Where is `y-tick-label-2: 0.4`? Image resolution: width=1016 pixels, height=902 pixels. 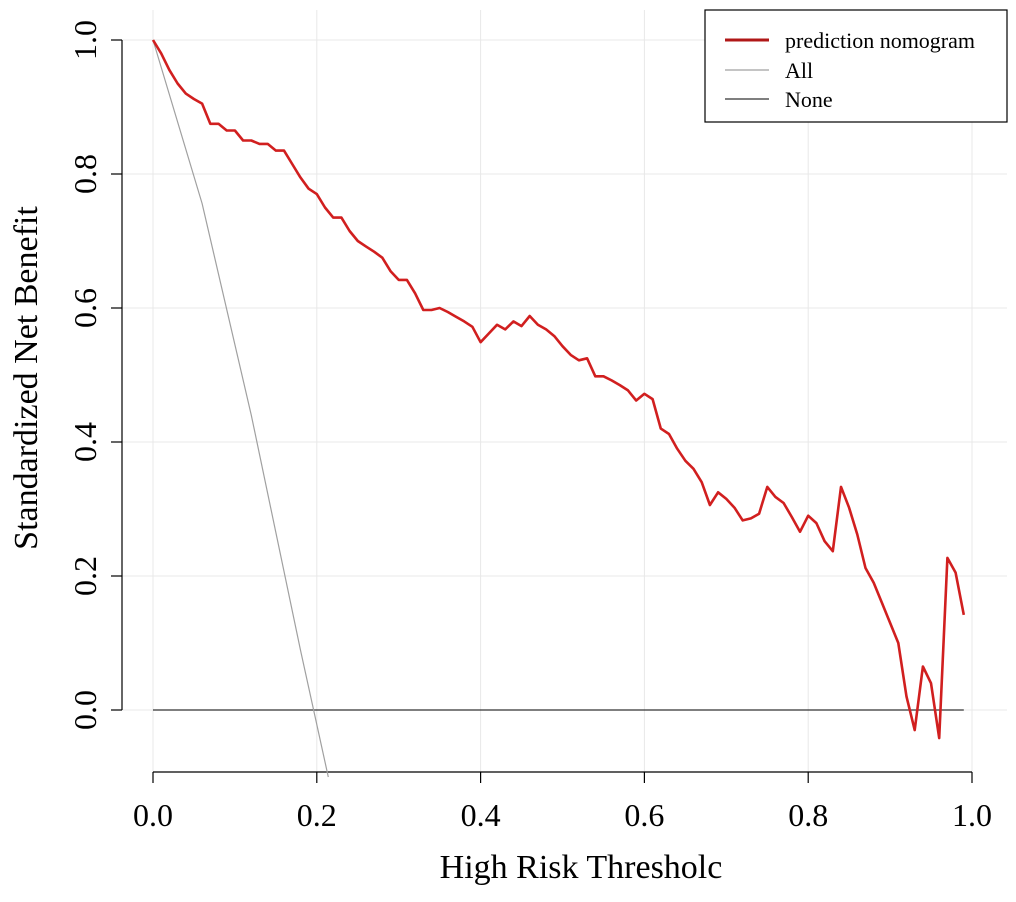
y-tick-label-2: 0.4 is located at coordinates (85, 442).